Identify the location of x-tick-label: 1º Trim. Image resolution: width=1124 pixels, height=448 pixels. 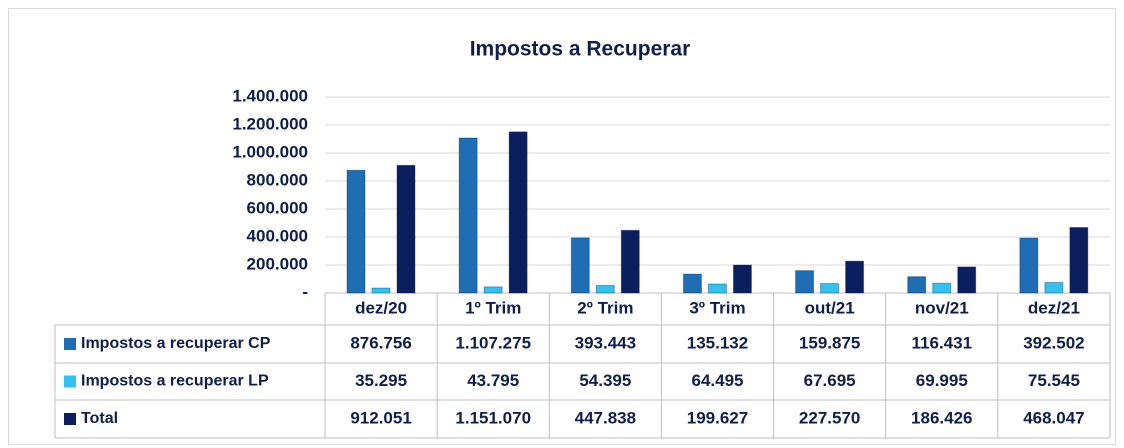
(493, 307).